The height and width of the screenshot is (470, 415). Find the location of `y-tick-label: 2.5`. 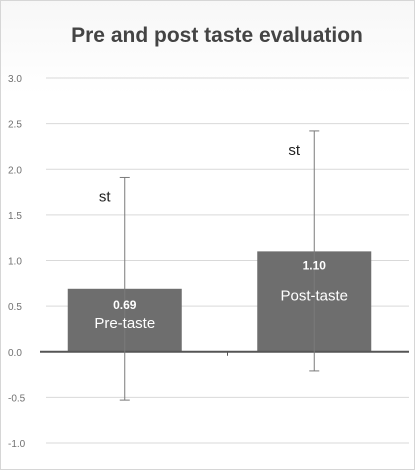

y-tick-label: 2.5 is located at coordinates (15, 125).